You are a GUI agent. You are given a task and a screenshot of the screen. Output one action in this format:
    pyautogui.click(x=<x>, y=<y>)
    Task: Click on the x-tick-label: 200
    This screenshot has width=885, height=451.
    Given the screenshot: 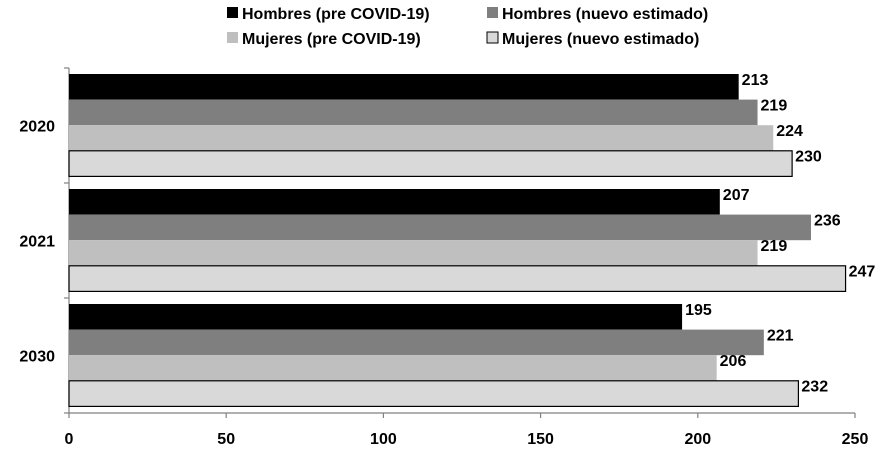 What is the action you would take?
    pyautogui.click(x=697, y=439)
    